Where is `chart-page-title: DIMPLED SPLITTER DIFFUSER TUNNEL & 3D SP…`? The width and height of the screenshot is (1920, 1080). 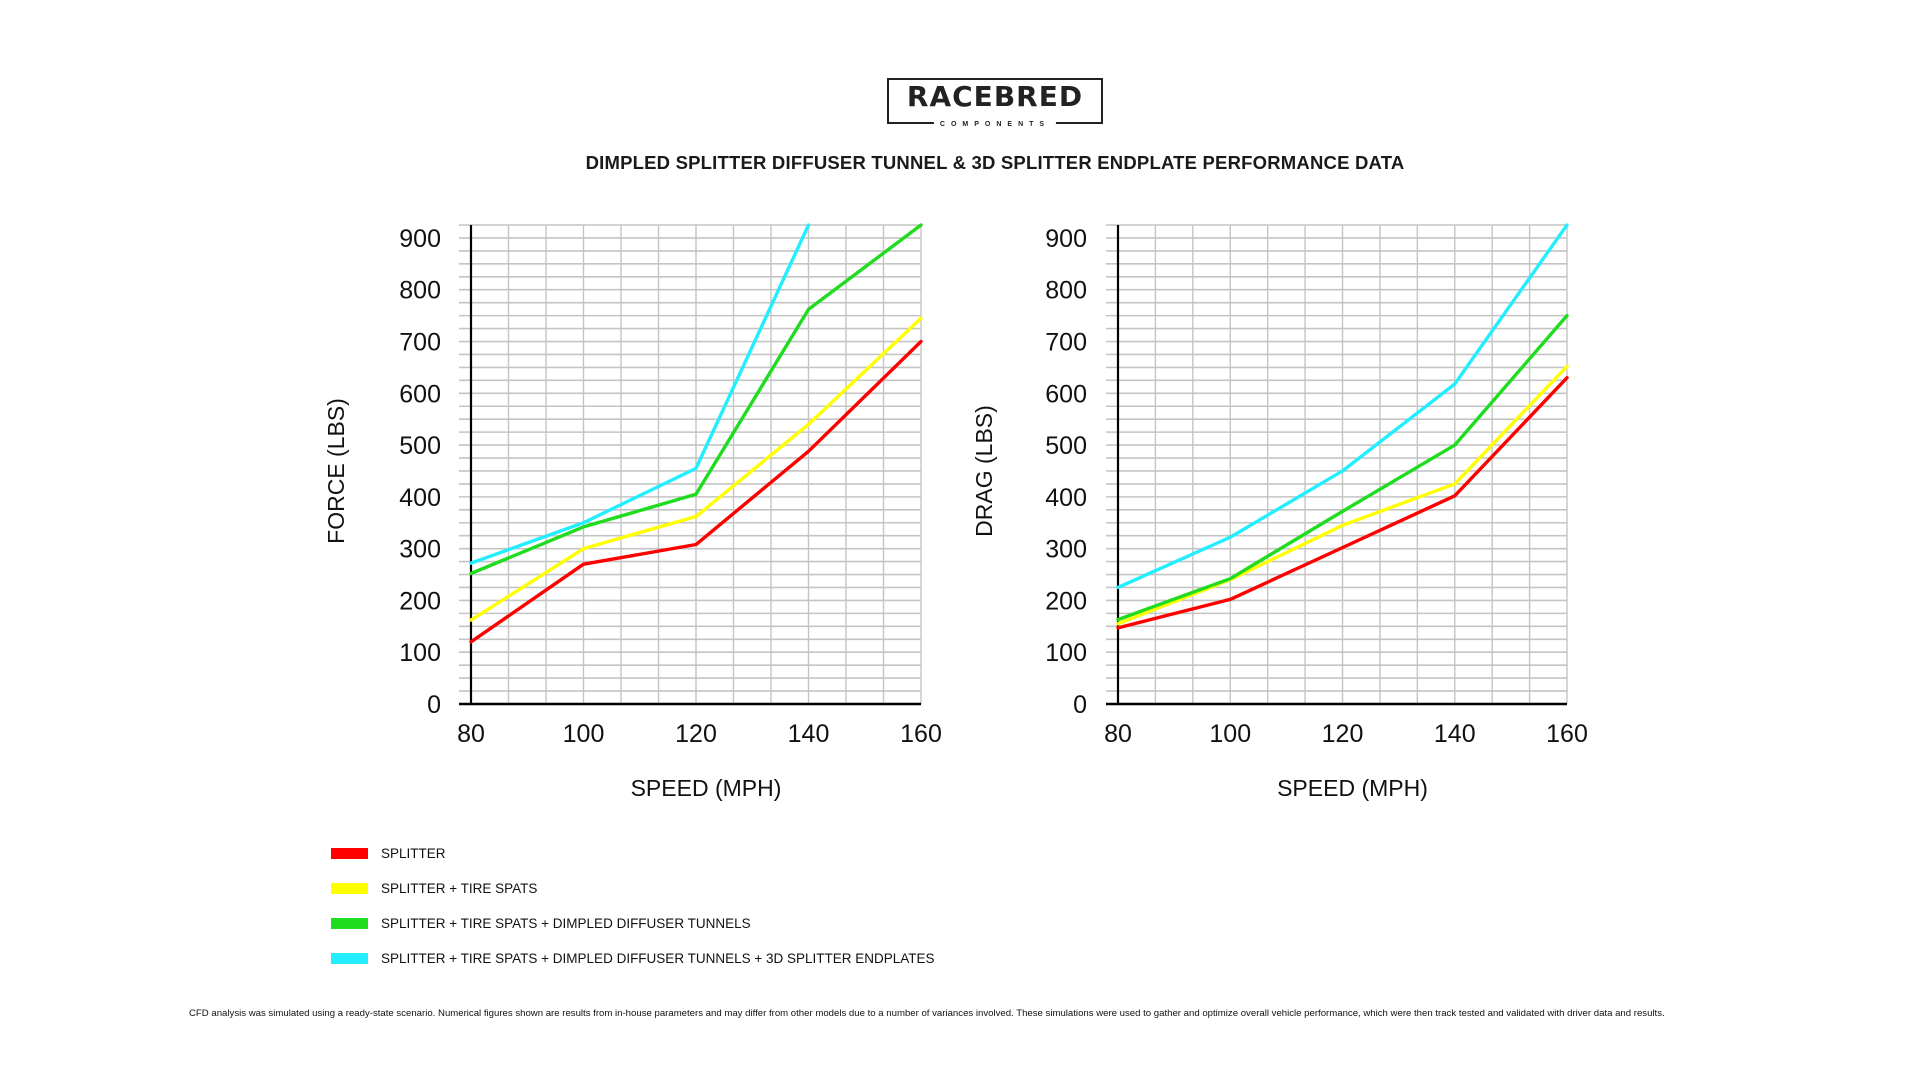
chart-page-title: DIMPLED SPLITTER DIFFUSER TUNNEL & 3D SP… is located at coordinates (995, 162).